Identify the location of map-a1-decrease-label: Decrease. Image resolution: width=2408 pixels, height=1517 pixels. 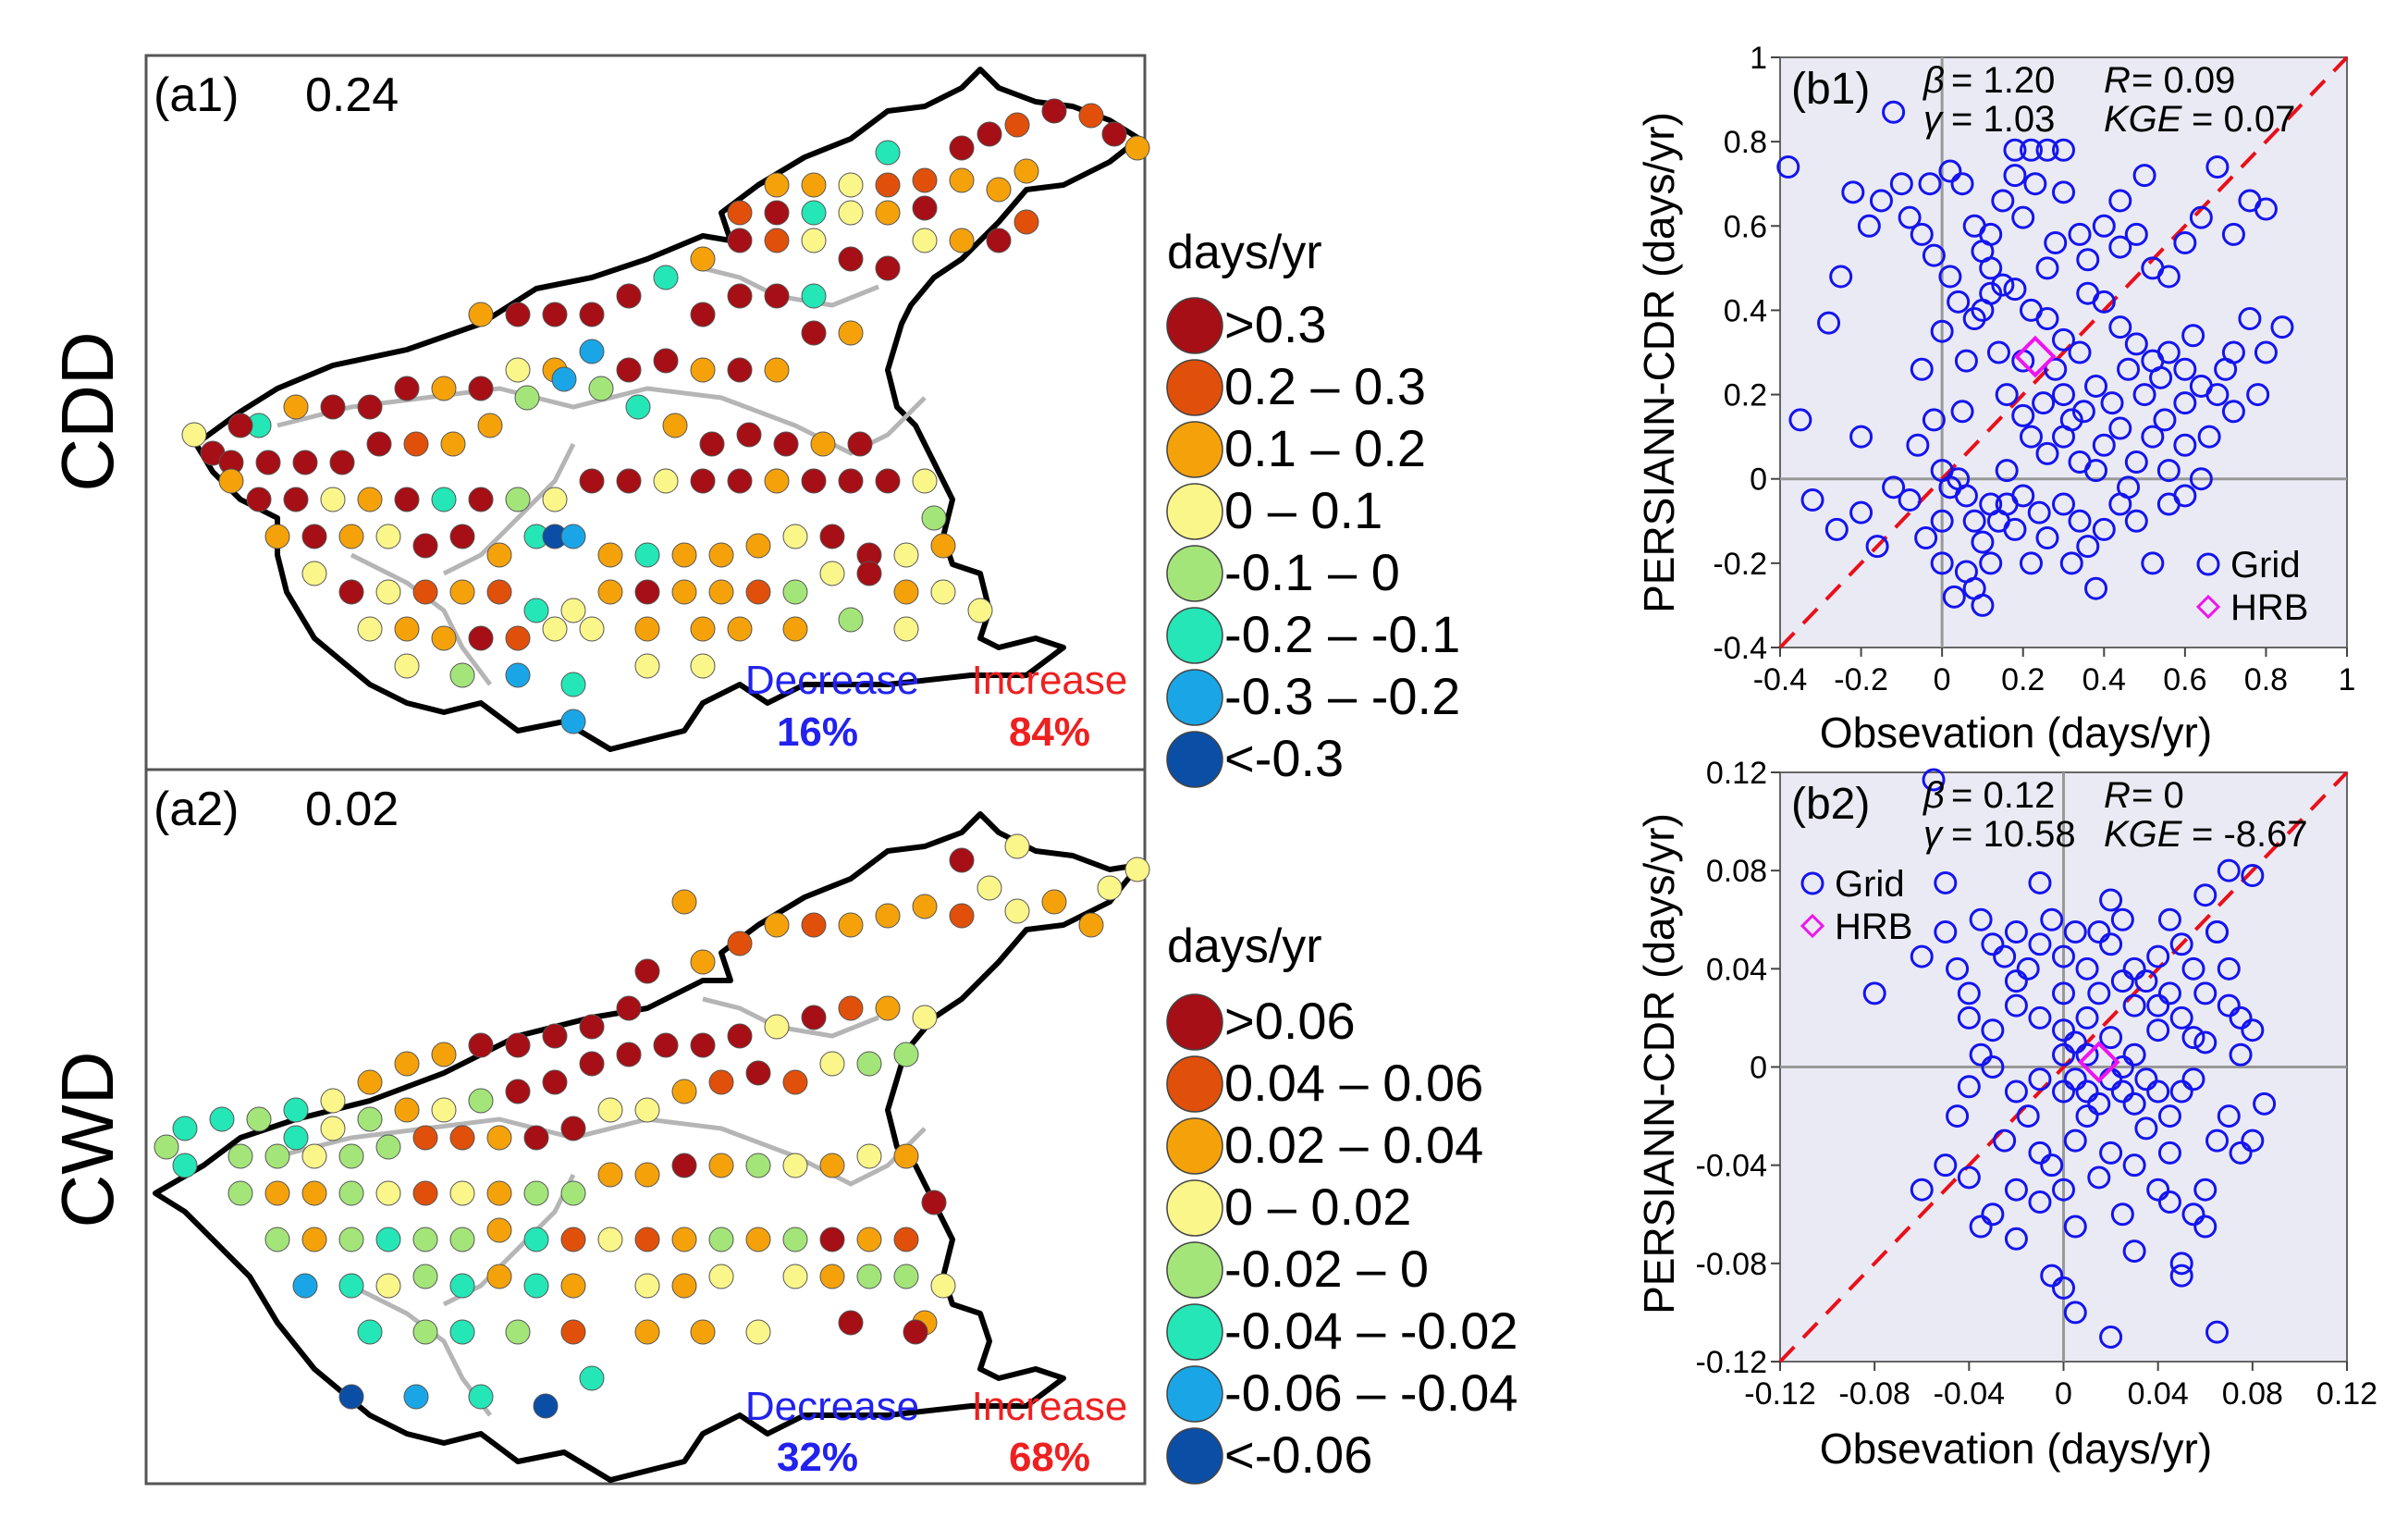
(832, 681).